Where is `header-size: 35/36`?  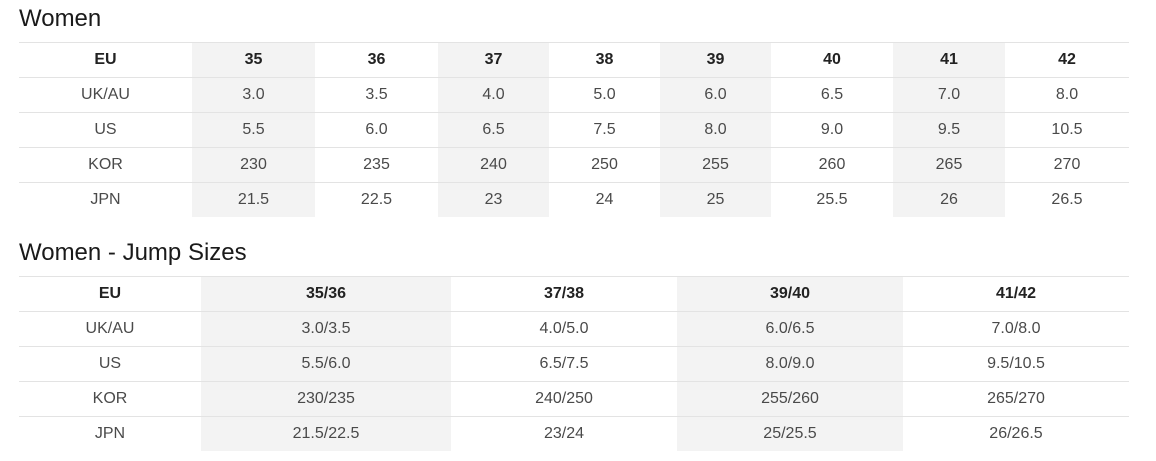 header-size: 35/36 is located at coordinates (326, 294).